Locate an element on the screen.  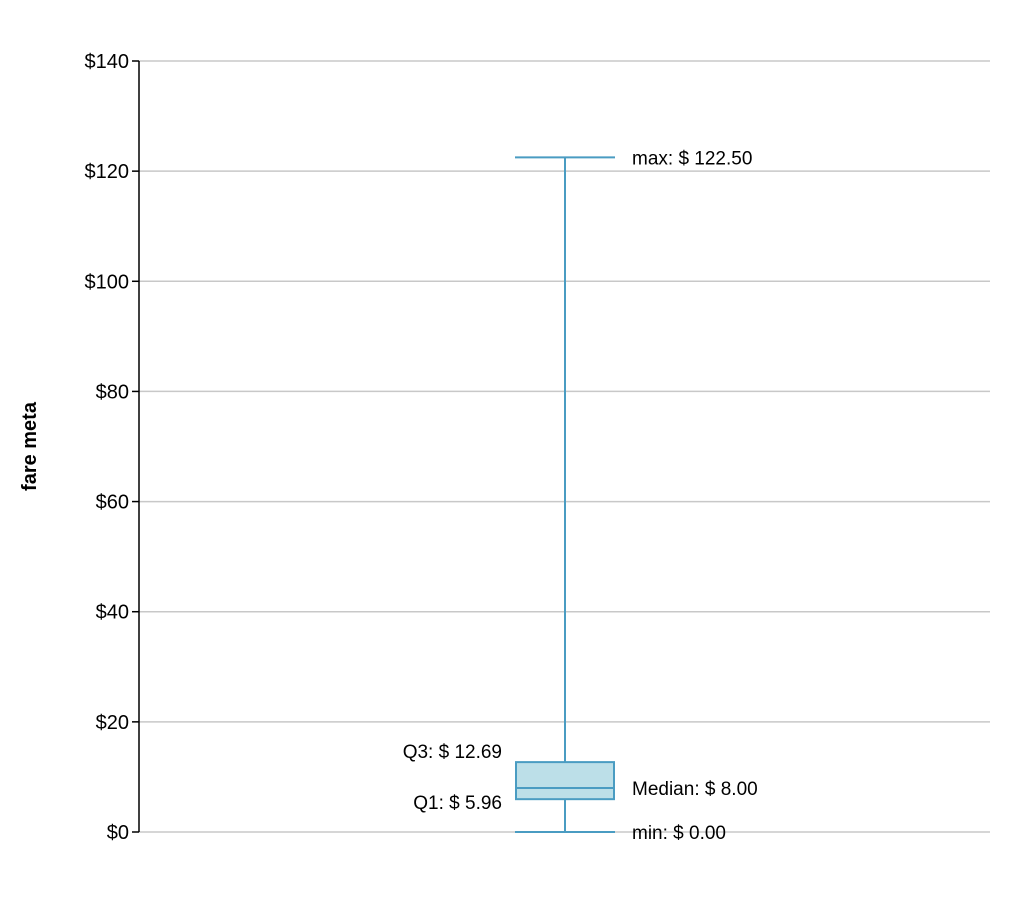
y-tick-label: $120 is located at coordinates (107, 172).